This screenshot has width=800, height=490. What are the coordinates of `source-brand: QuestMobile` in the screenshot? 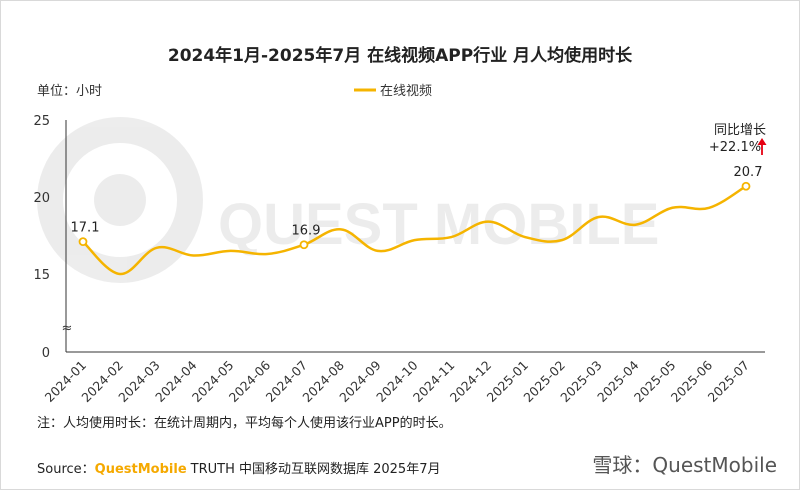 It's located at (141, 469).